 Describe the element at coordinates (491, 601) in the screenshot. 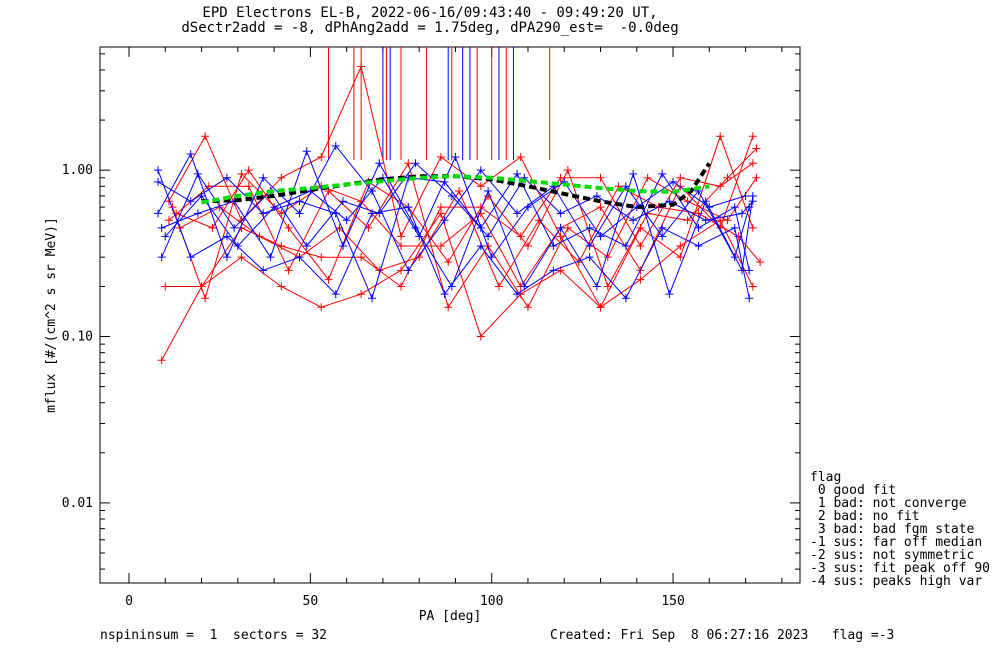

I see `x-tick-label: 100` at that location.